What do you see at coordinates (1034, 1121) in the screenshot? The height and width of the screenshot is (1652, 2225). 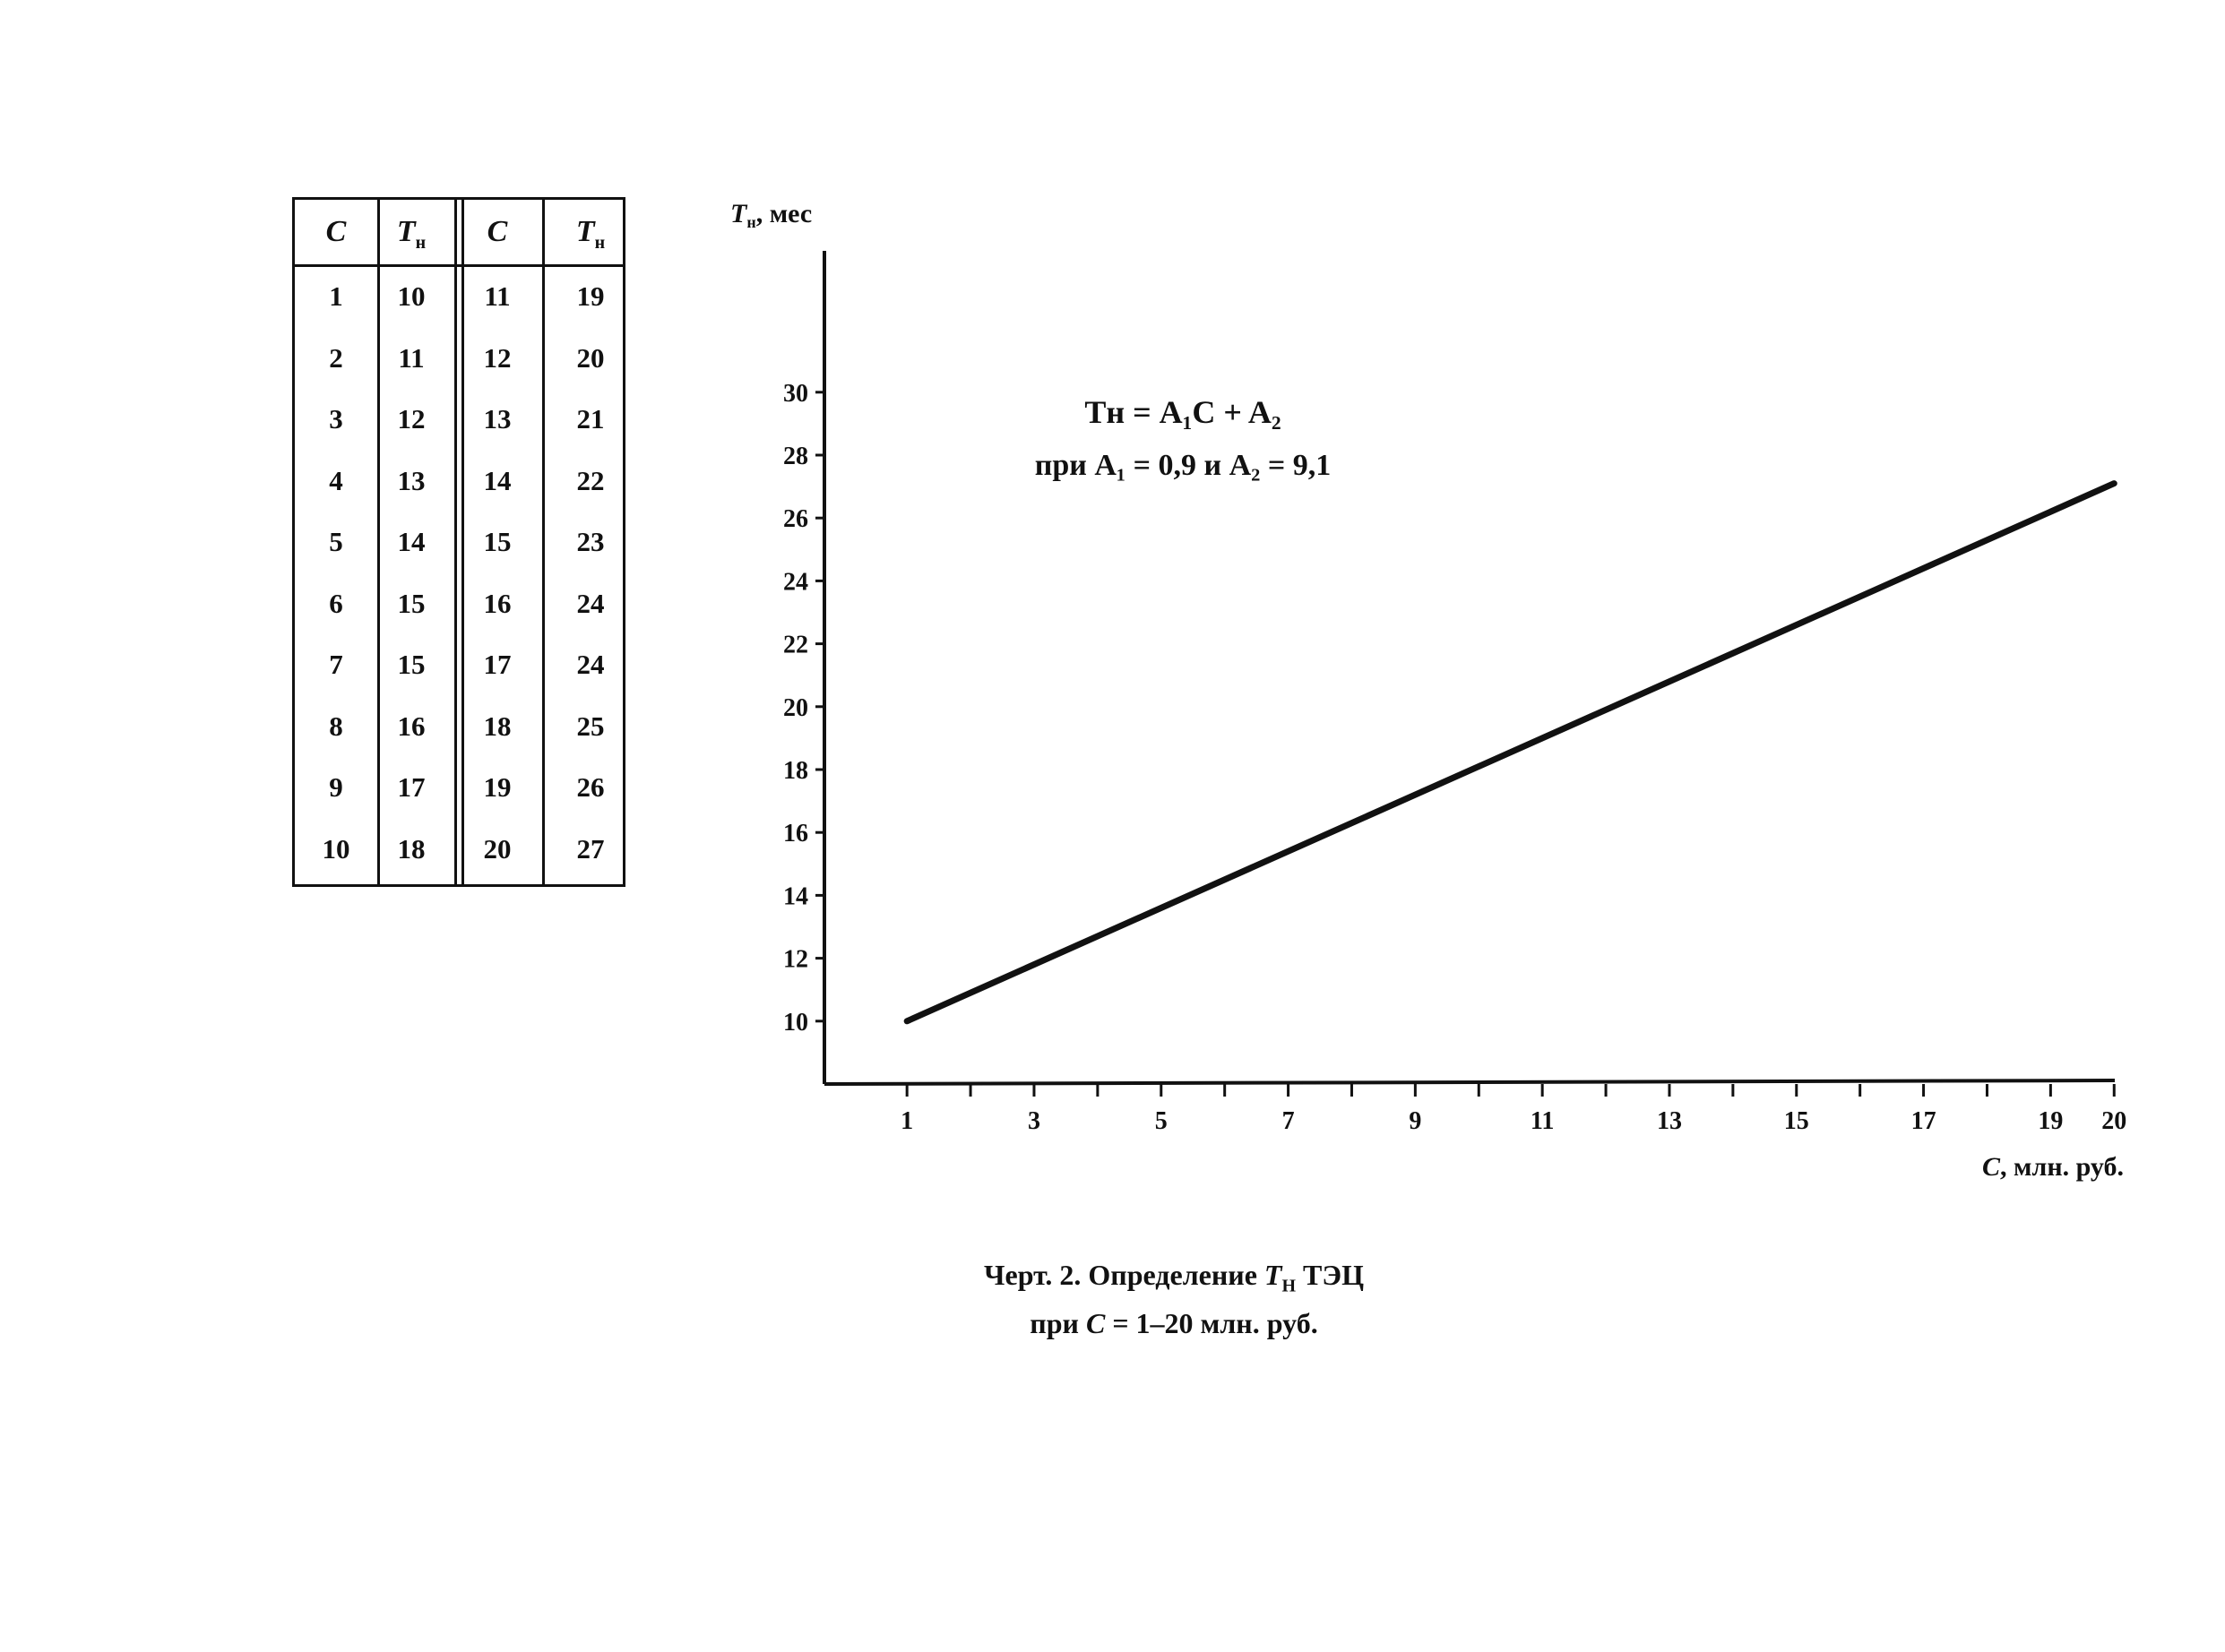 I see `x-tick-label: 3` at bounding box center [1034, 1121].